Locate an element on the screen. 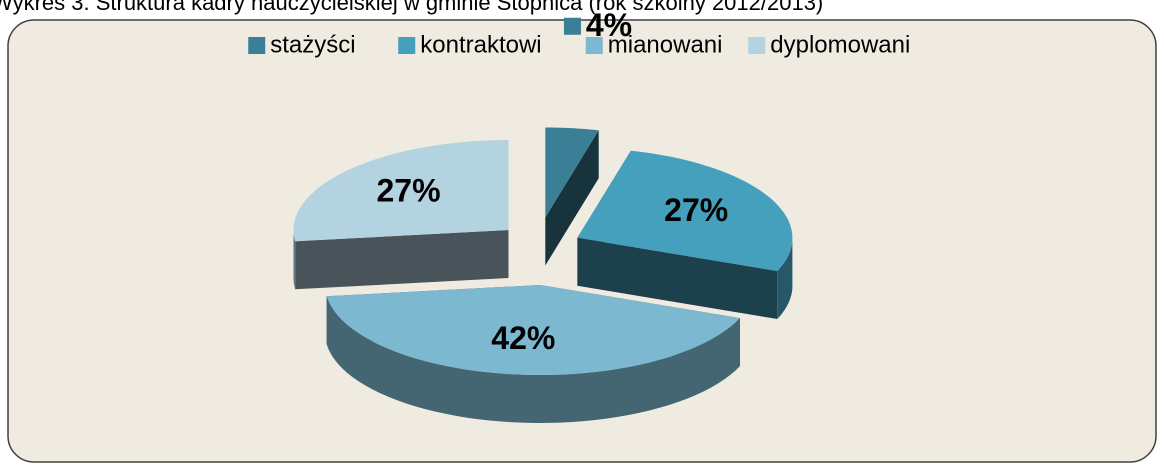 The width and height of the screenshot is (1164, 466). data-label: 42% is located at coordinates (523, 338).